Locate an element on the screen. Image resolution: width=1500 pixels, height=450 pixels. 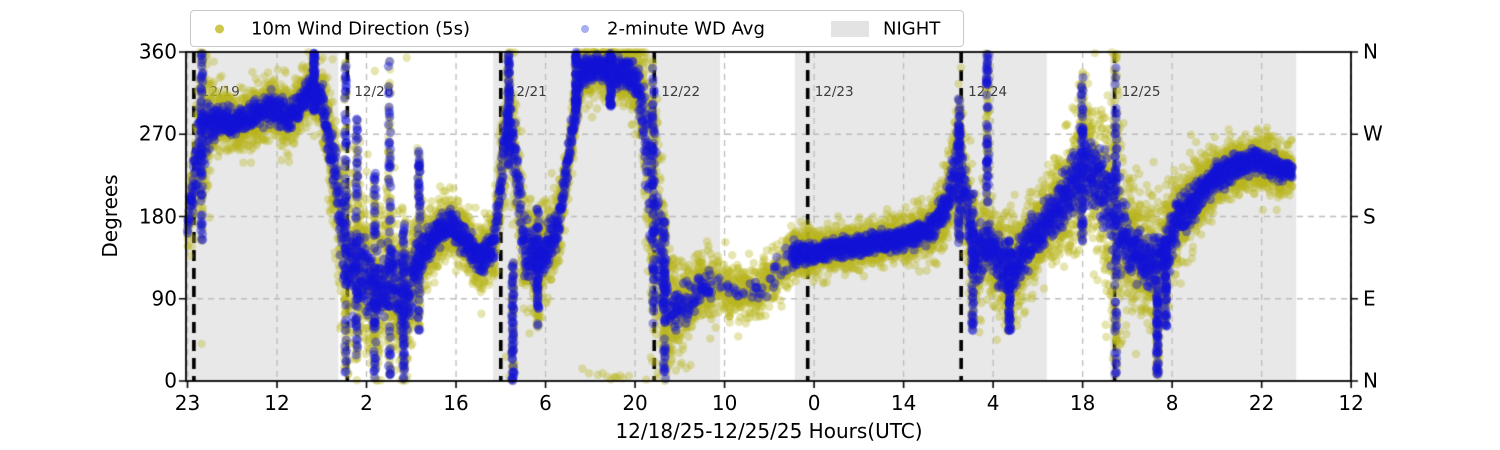
legend-night-swatch-icon is located at coordinates (850, 28).